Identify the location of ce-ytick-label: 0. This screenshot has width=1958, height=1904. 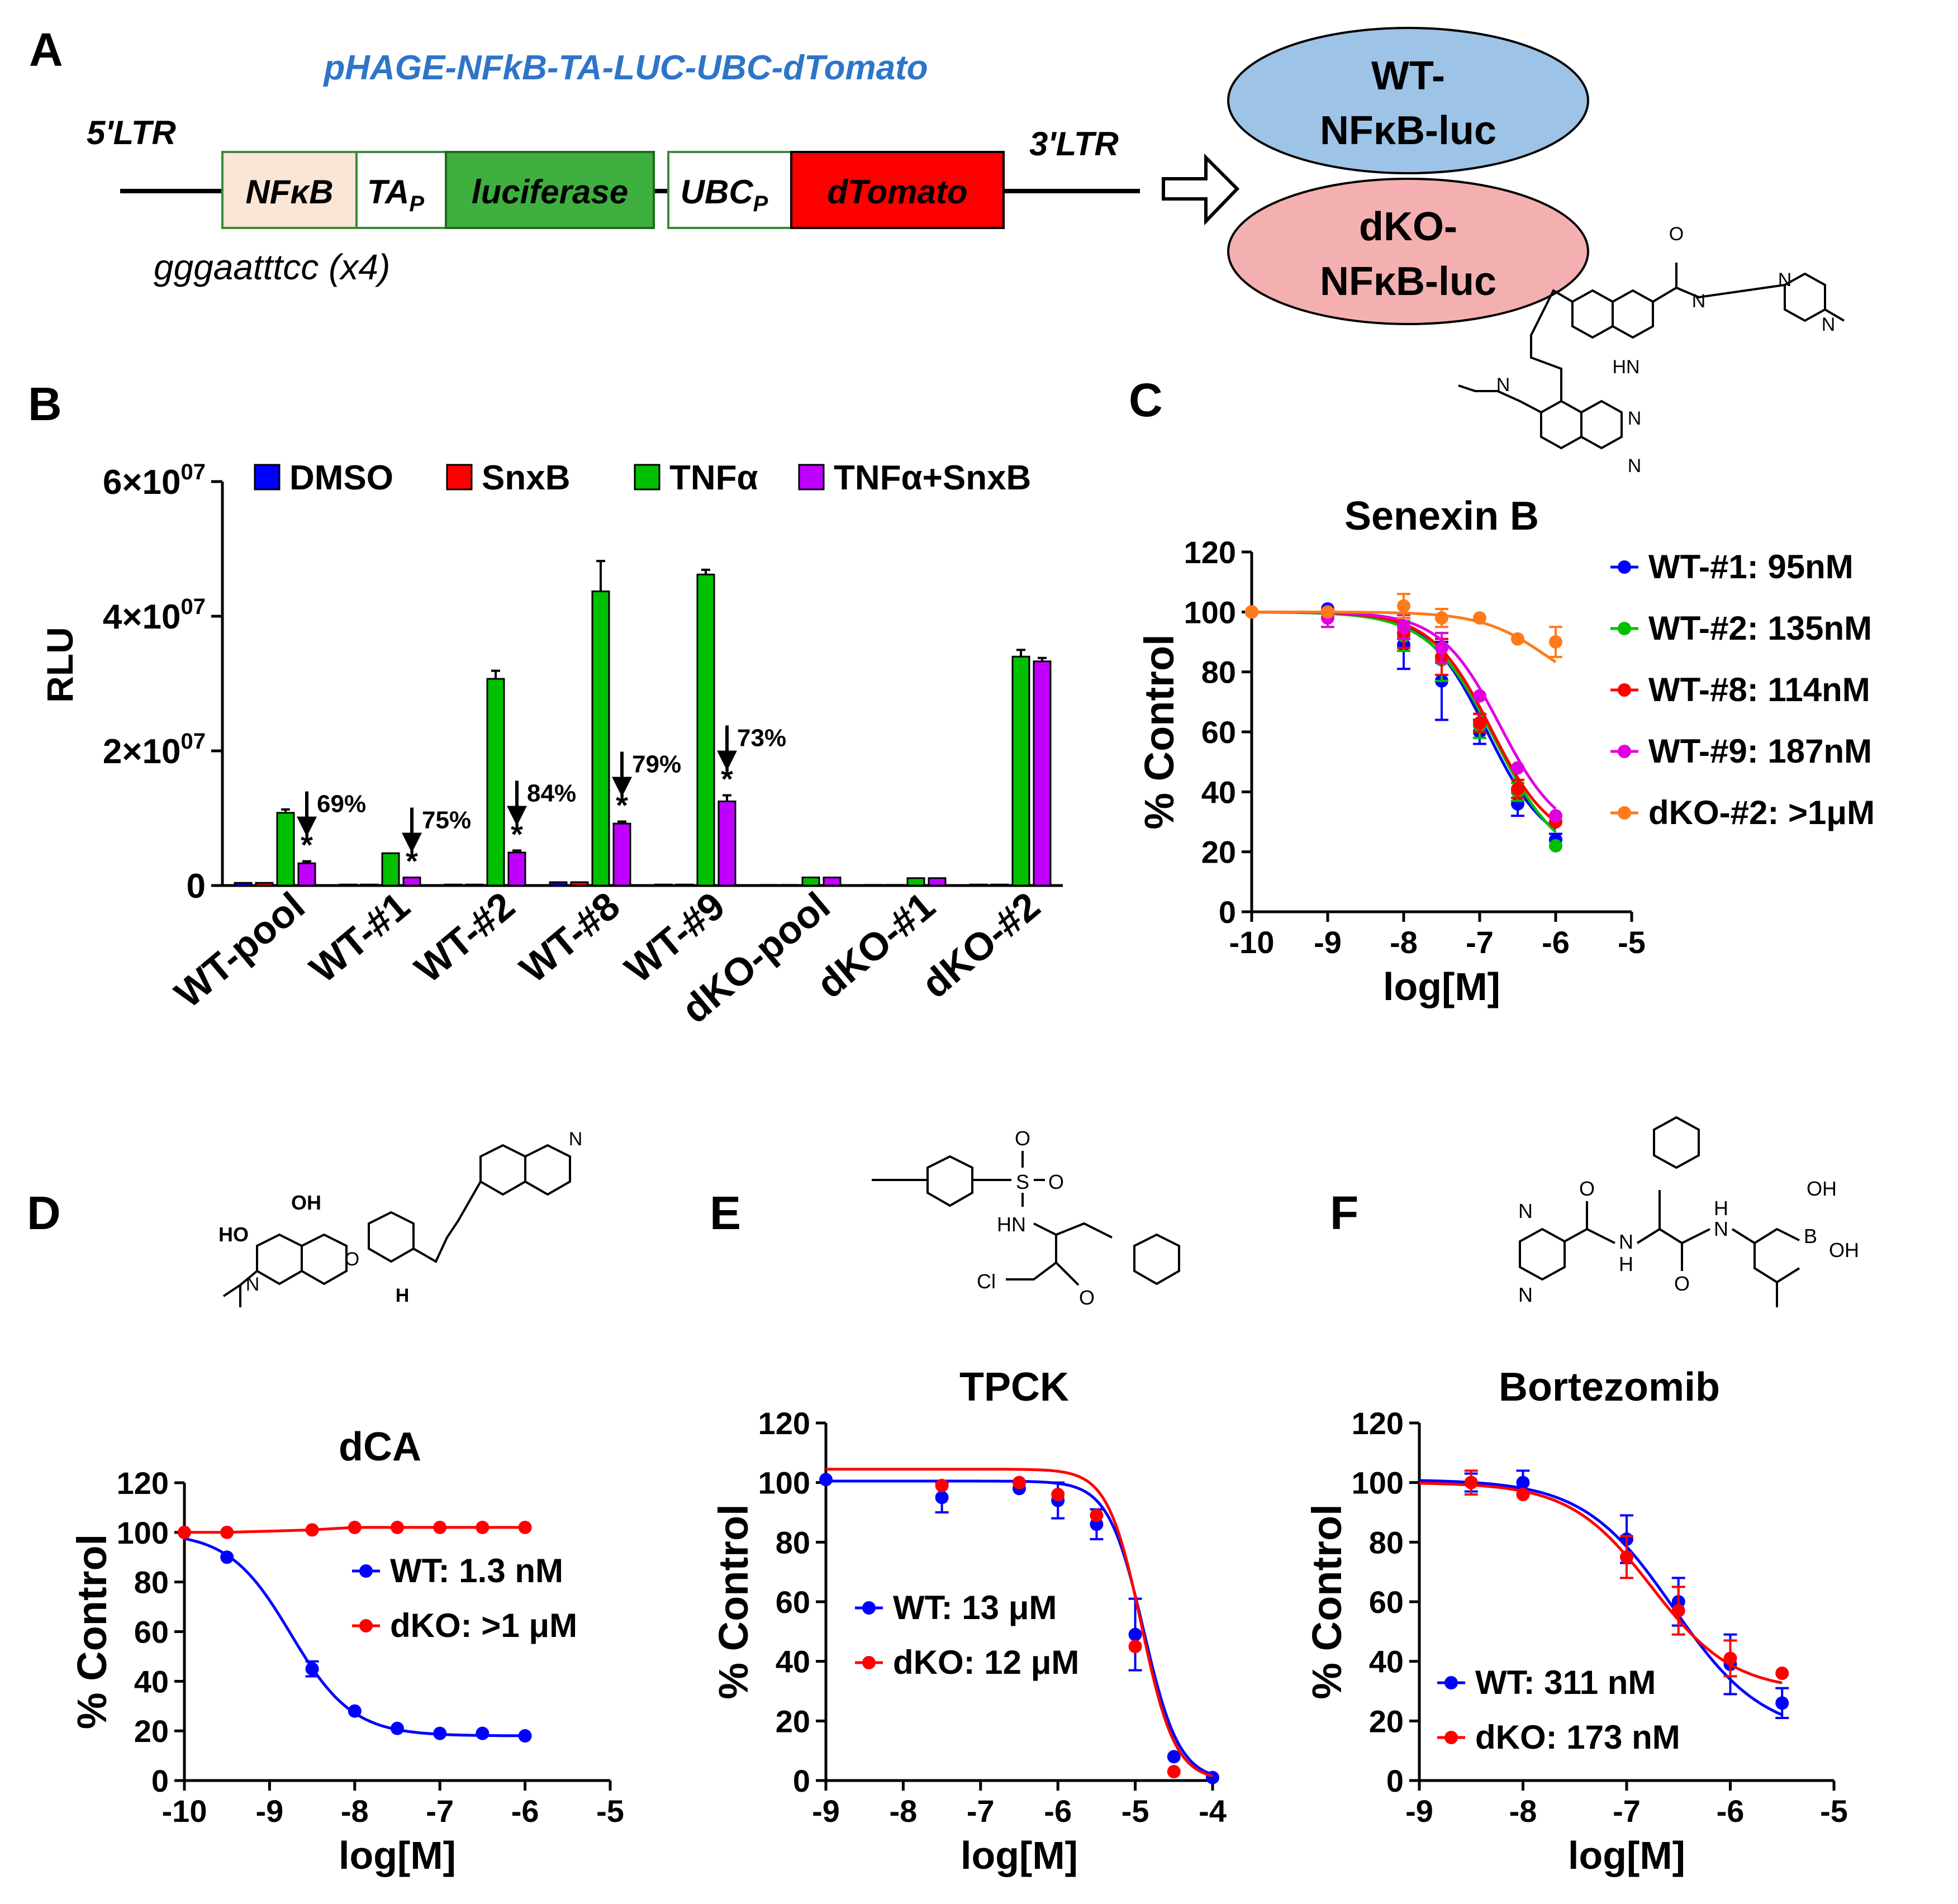
(801, 1780).